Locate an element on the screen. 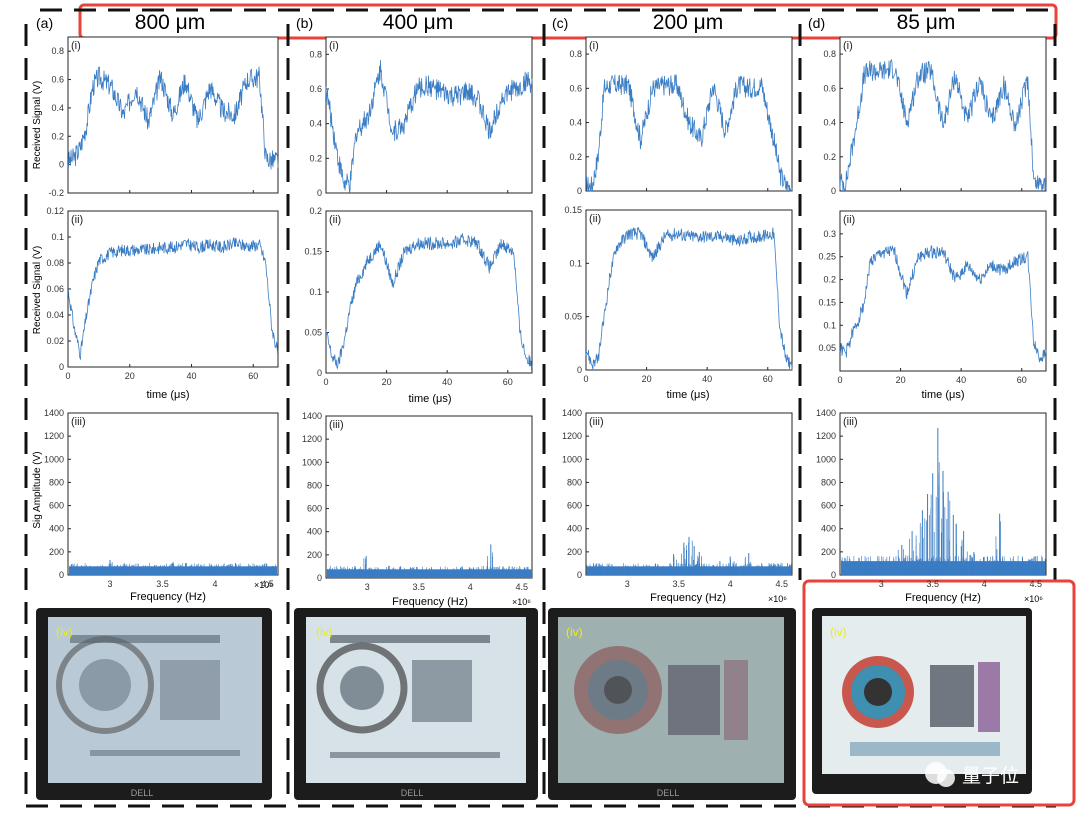 This screenshot has width=1080, height=820. exp-d: ×10⁶ is located at coordinates (1033, 599).